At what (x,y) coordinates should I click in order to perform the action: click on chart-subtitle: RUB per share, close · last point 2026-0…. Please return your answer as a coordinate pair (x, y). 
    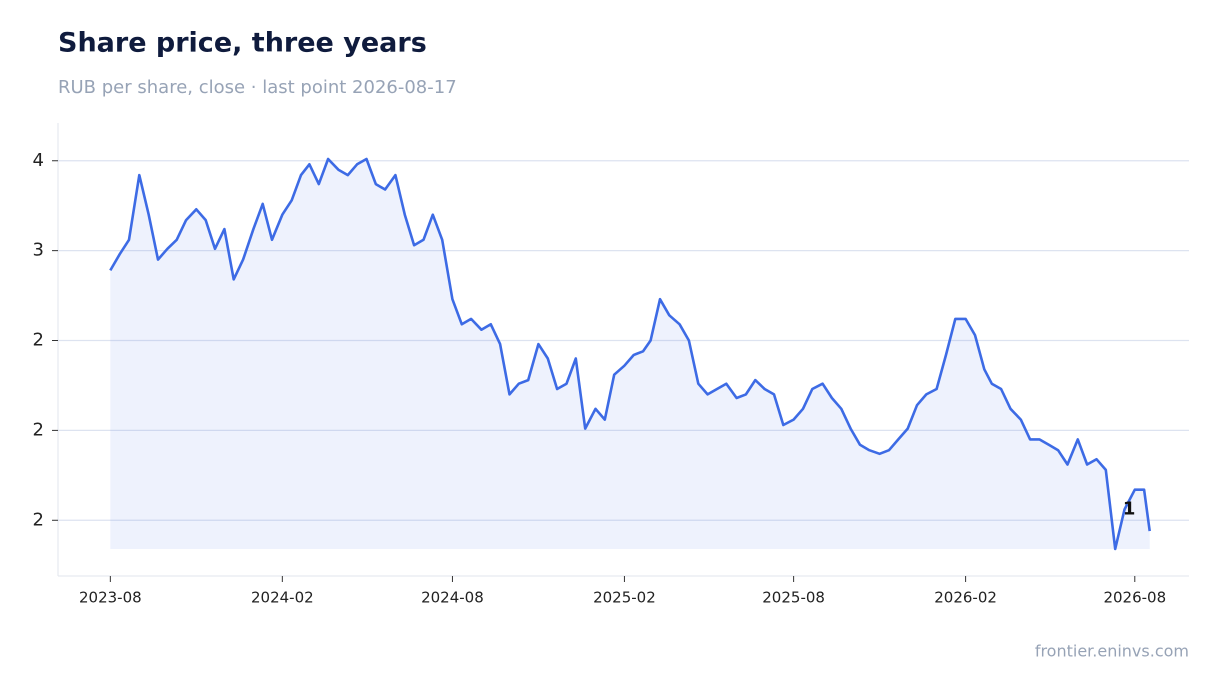
    Looking at the image, I should click on (257, 87).